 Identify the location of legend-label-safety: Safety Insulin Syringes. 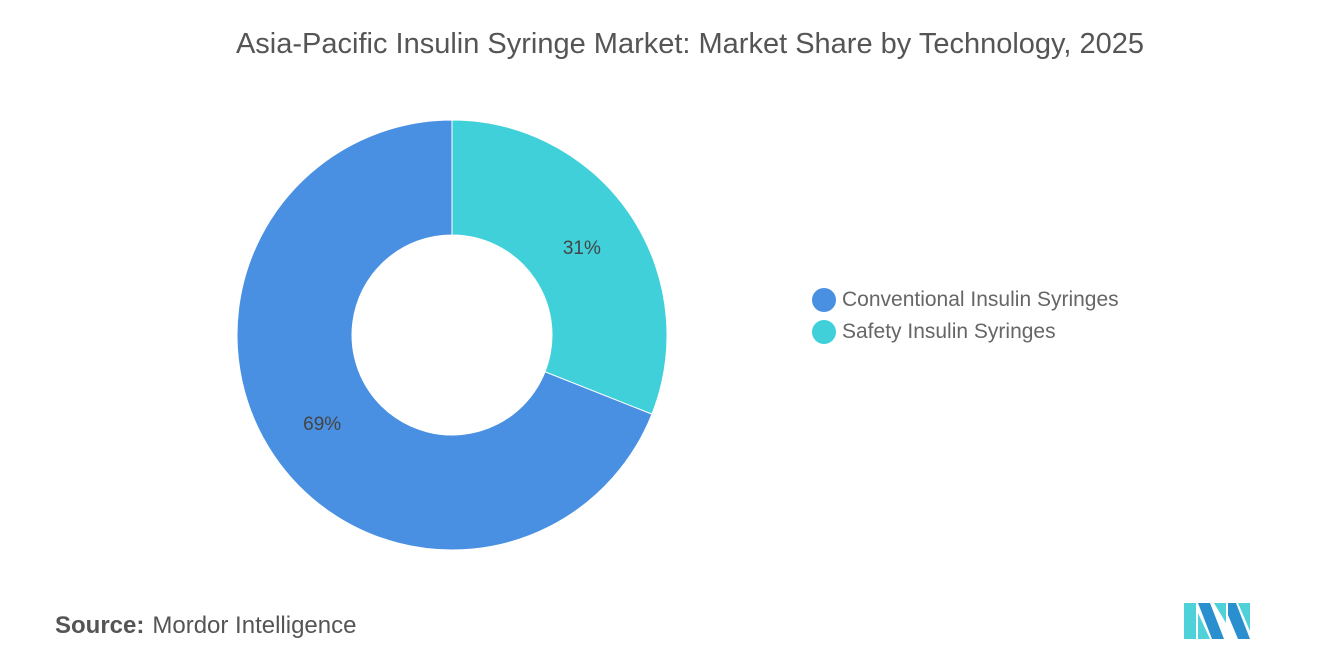
(949, 331).